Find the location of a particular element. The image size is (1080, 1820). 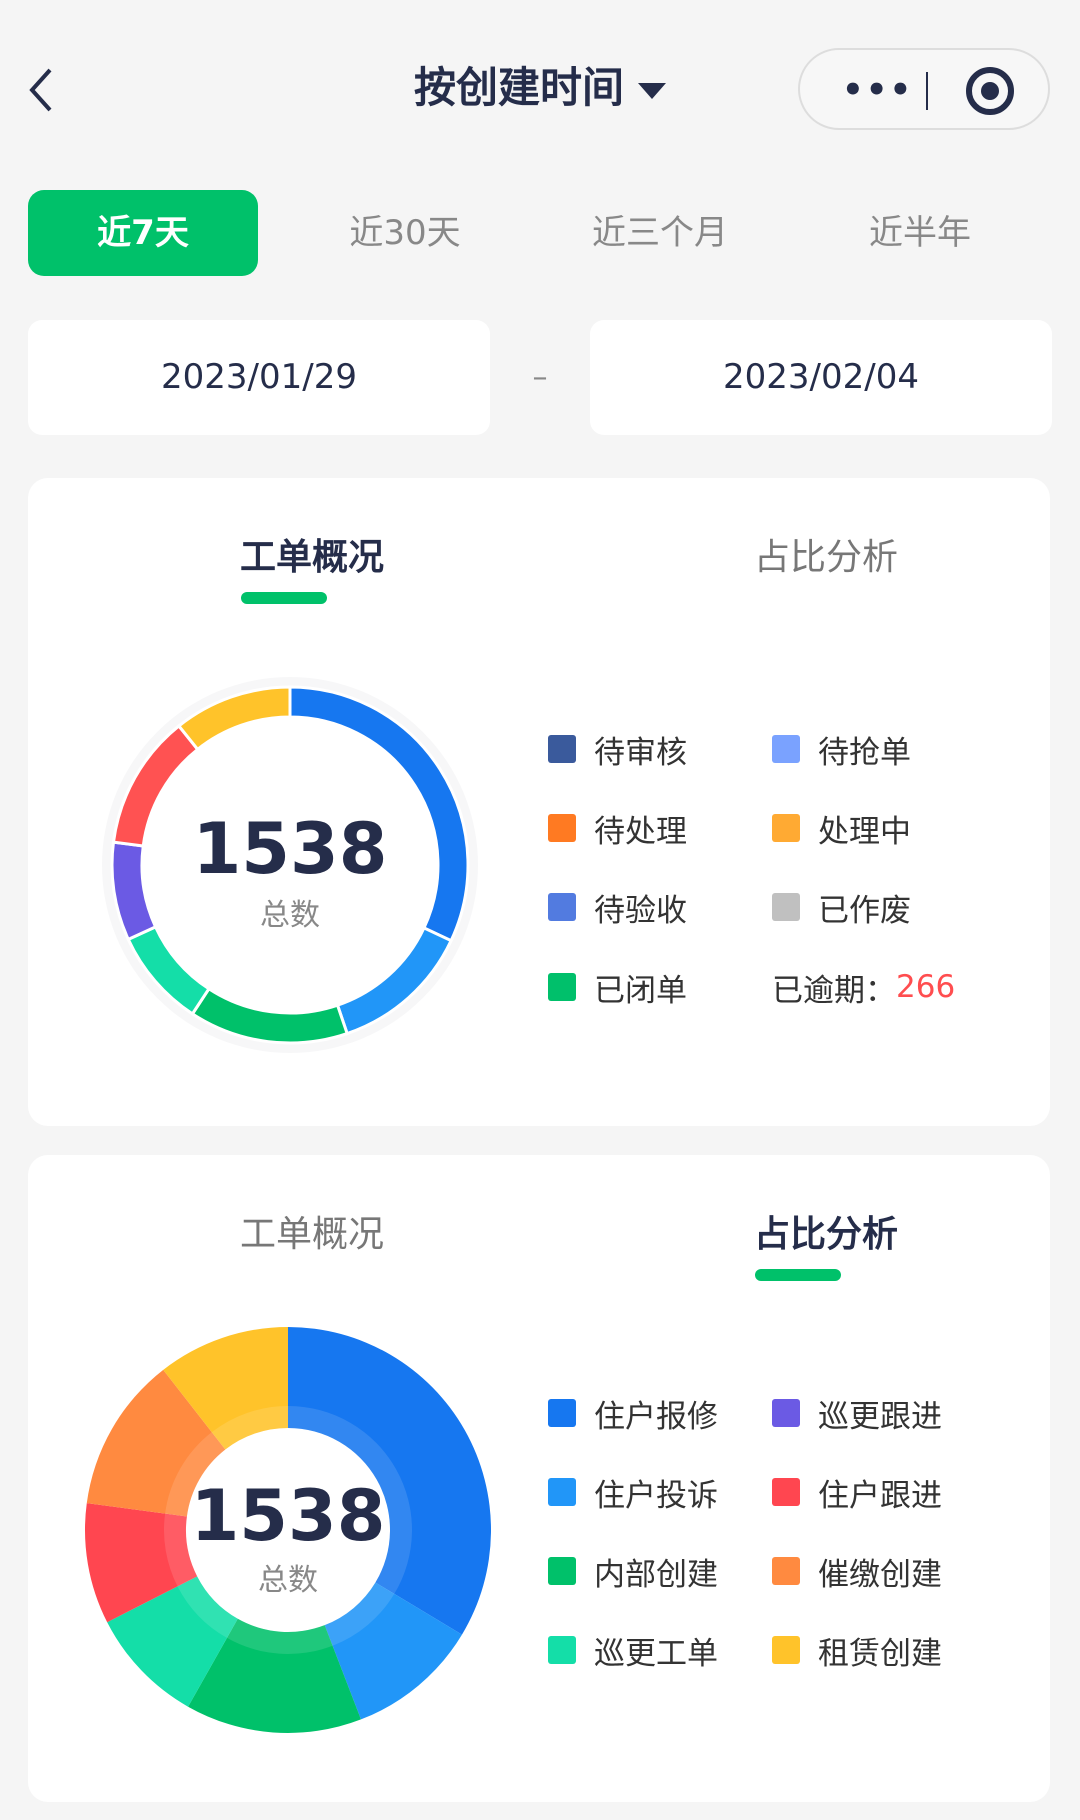

legend-label: 已作废 is located at coordinates (864, 910).